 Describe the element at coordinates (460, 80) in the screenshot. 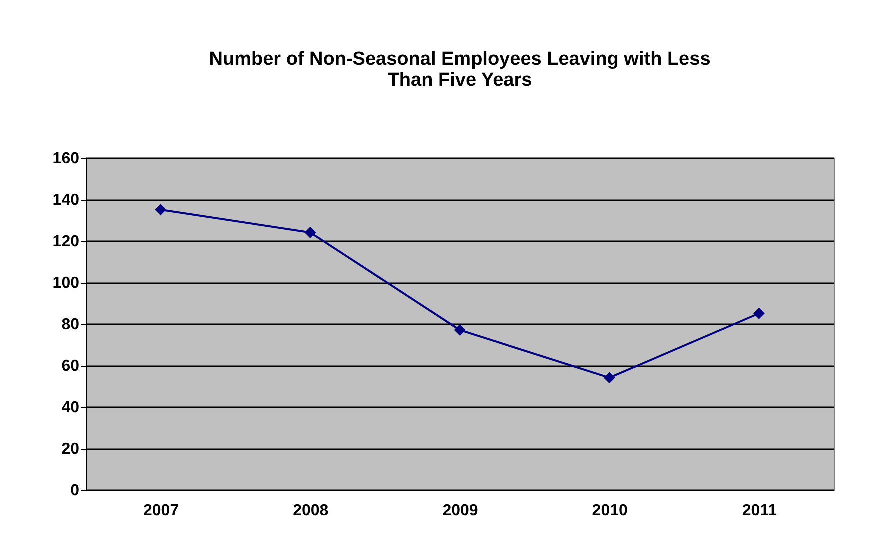

I see `text: Than Five Years` at that location.